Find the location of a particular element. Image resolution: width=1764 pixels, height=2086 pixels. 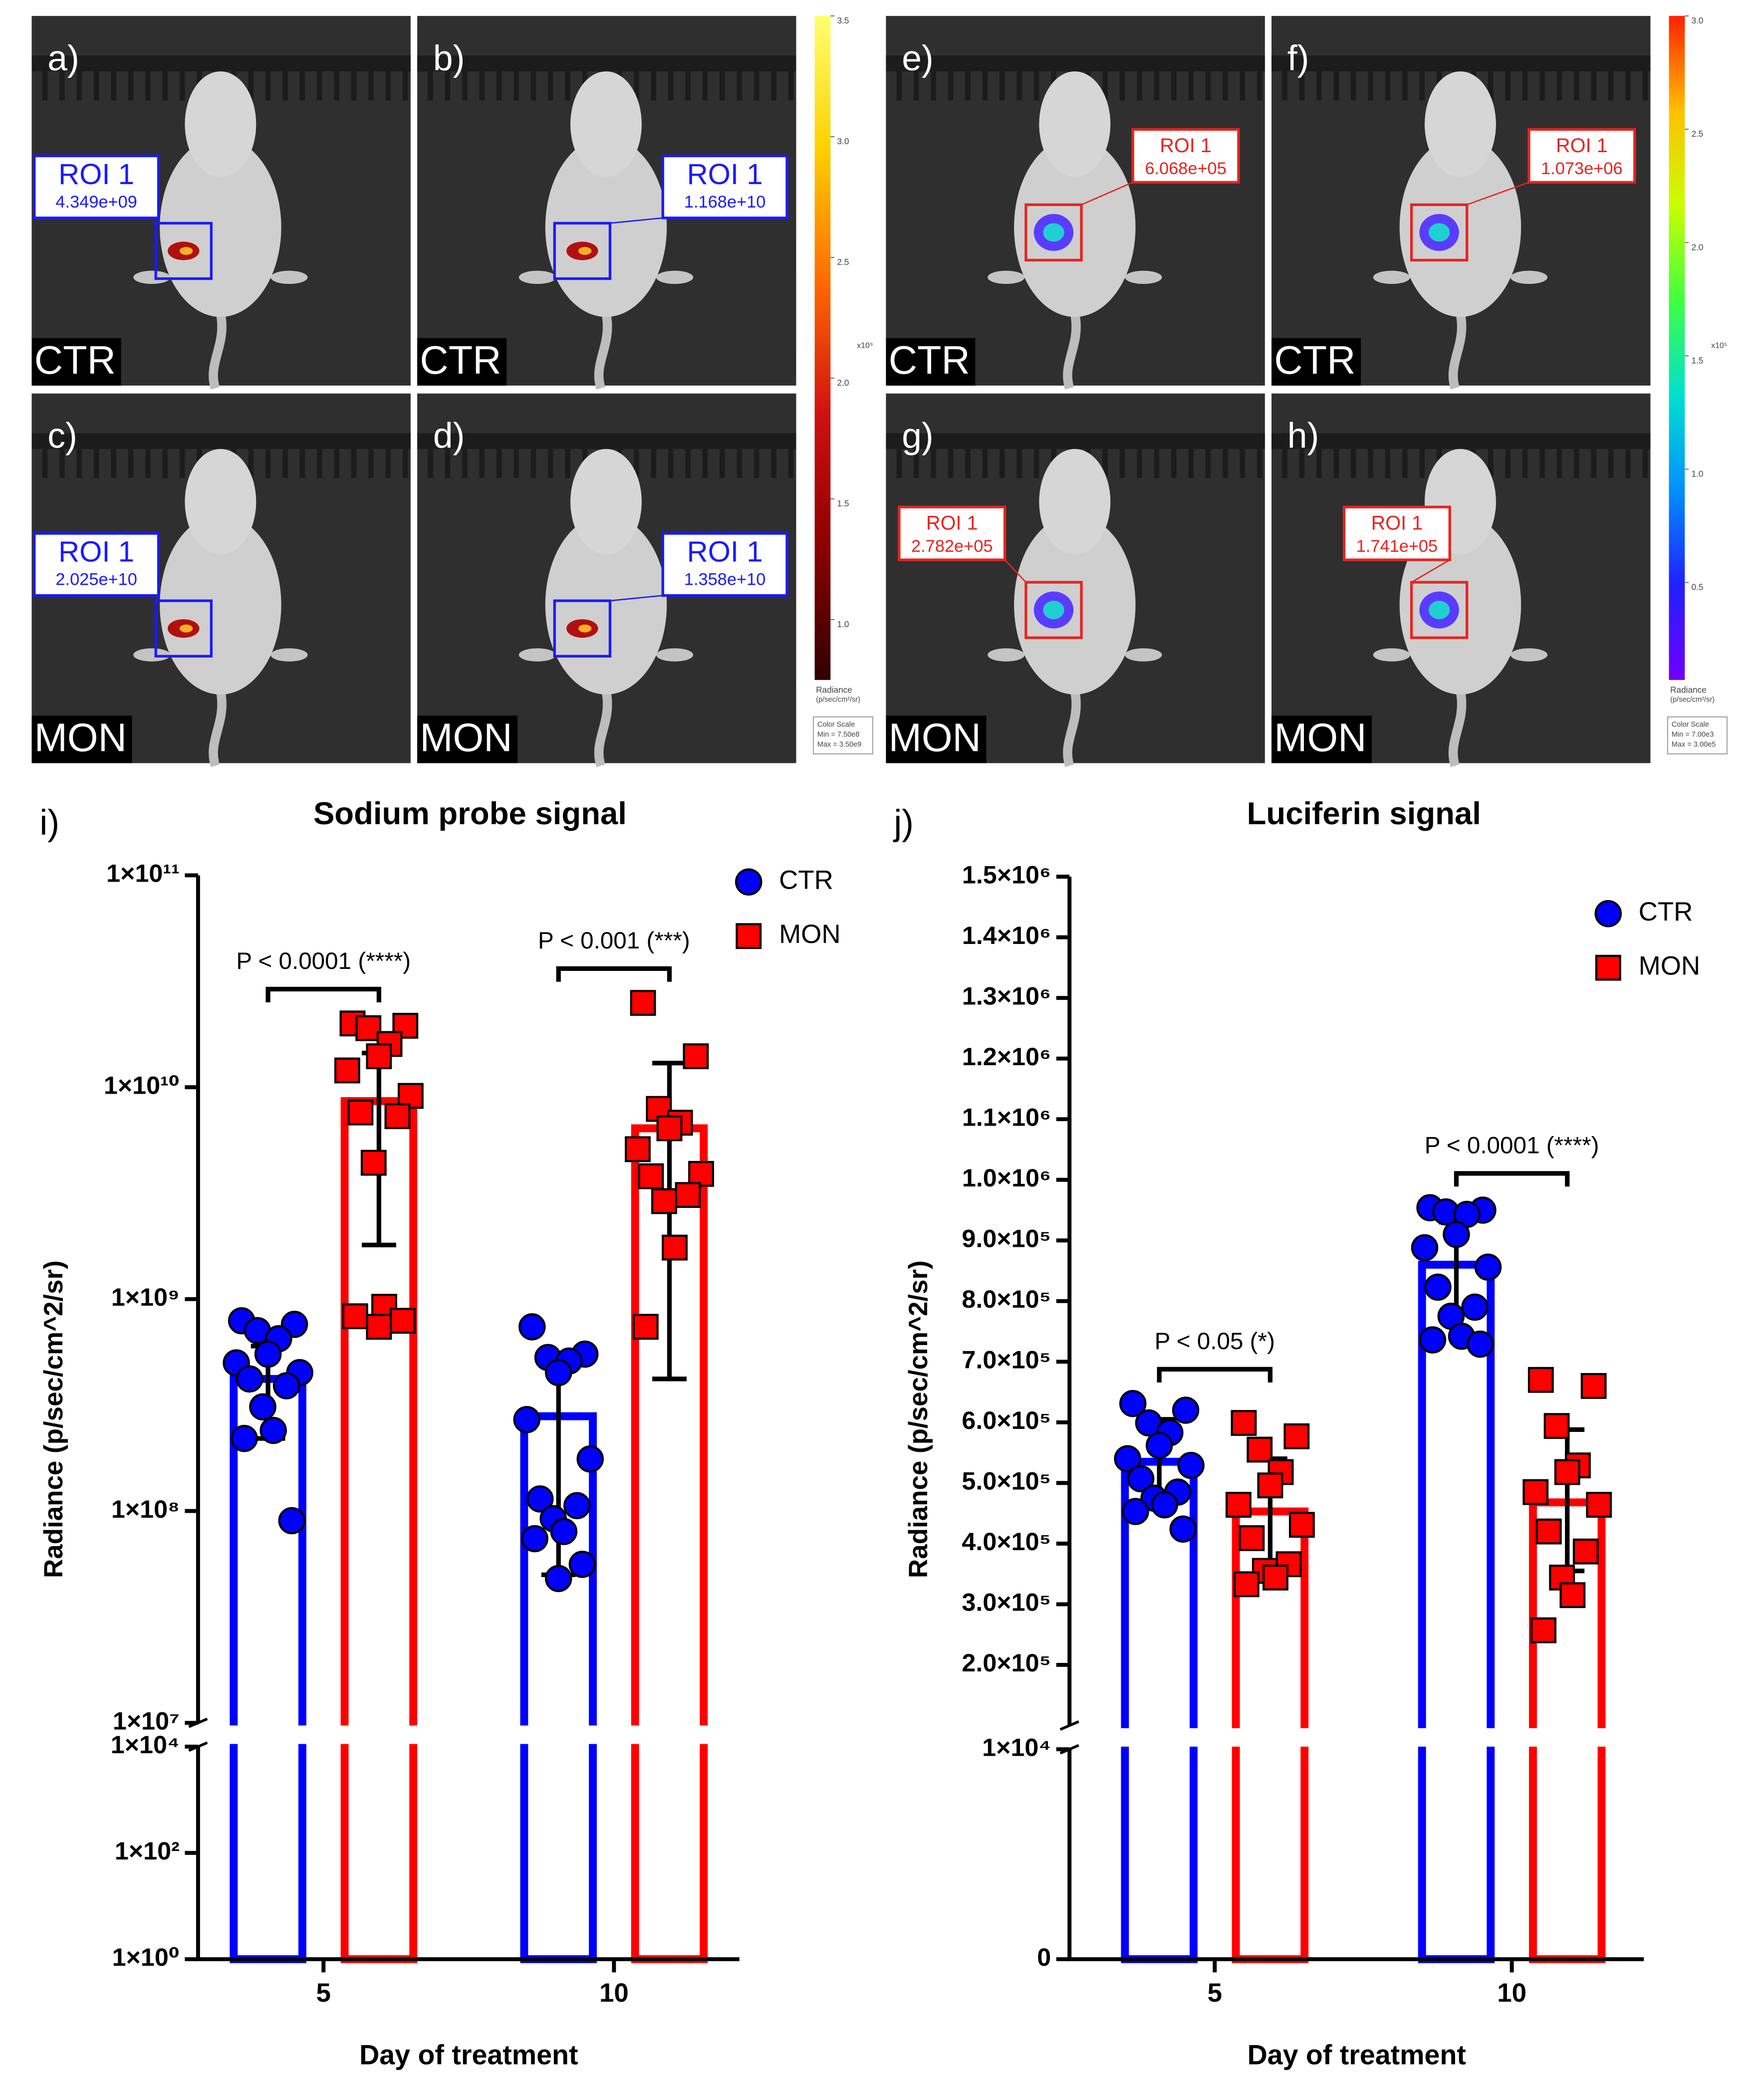

colorbar-scale-text: Min = 7.00e3 is located at coordinates (1693, 735).